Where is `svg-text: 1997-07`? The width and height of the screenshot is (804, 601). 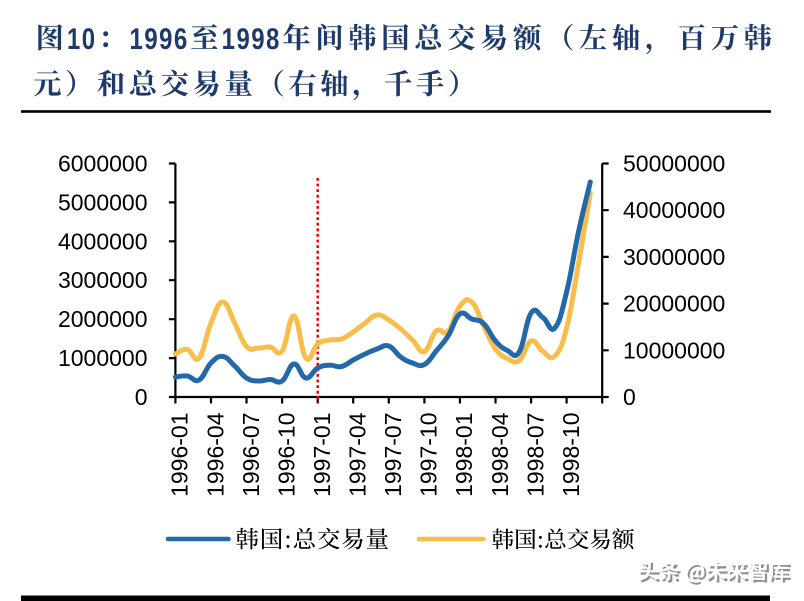
svg-text: 1997-07 is located at coordinates (393, 455).